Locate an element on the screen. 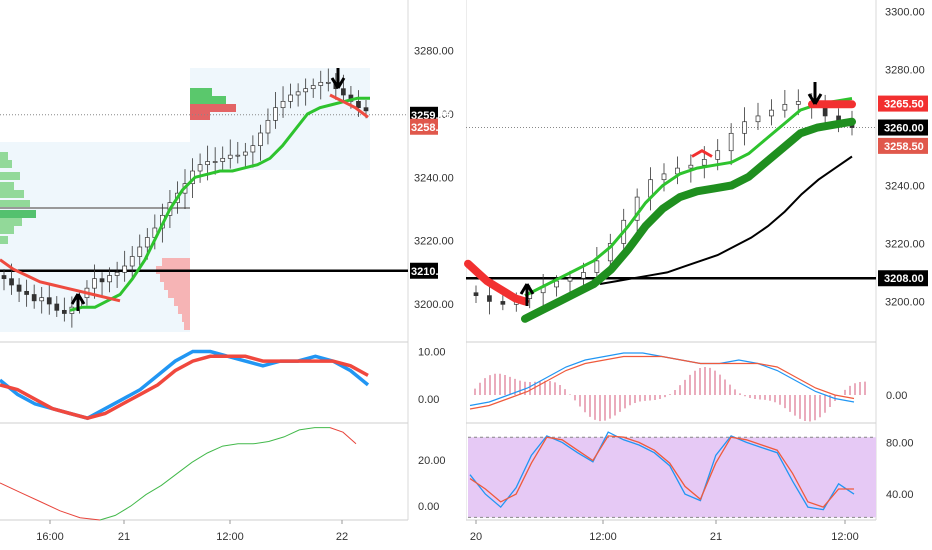  trail-support-inner-line is located at coordinates (688, 197).